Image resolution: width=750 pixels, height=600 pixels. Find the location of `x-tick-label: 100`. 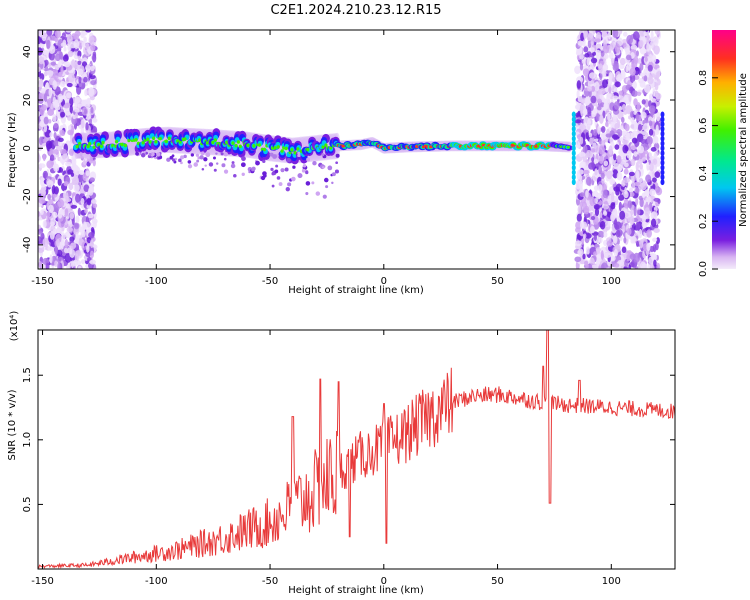

x-tick-label: 100 is located at coordinates (611, 281).